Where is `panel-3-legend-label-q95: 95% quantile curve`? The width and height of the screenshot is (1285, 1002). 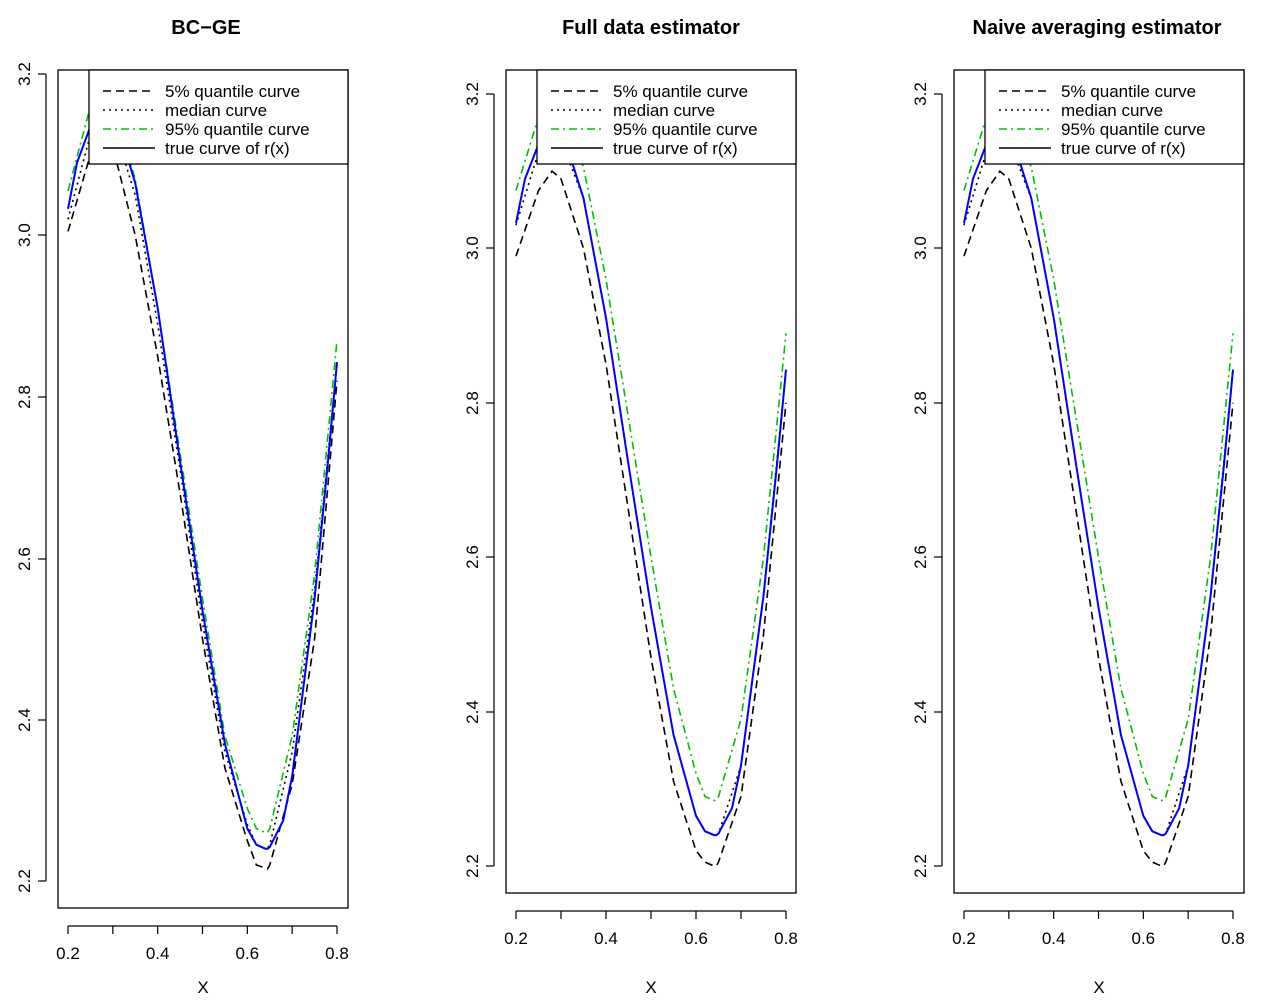 panel-3-legend-label-q95: 95% quantile curve is located at coordinates (1133, 129).